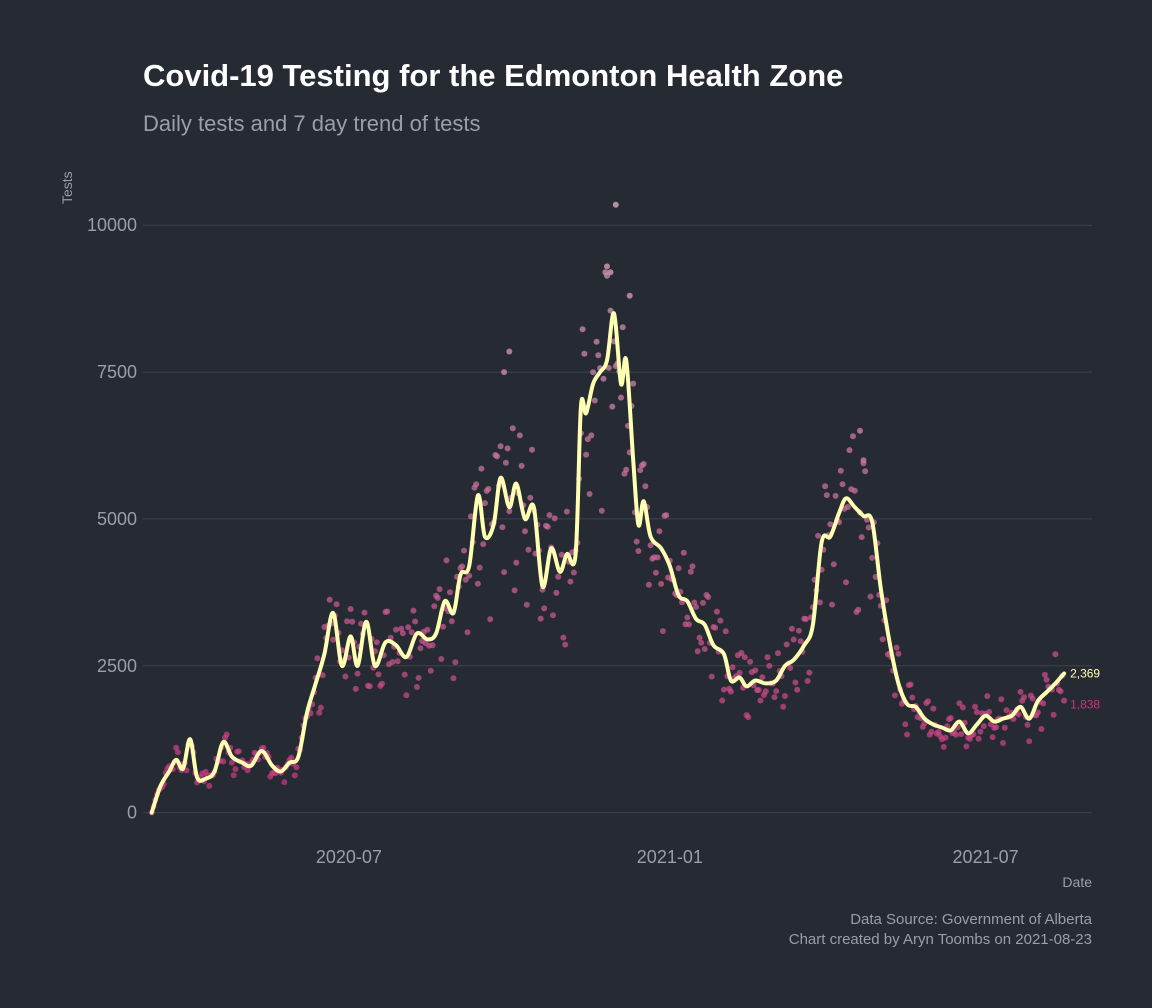 Image resolution: width=1152 pixels, height=1008 pixels. Describe the element at coordinates (132, 813) in the screenshot. I see `y-tick-label: 0` at that location.